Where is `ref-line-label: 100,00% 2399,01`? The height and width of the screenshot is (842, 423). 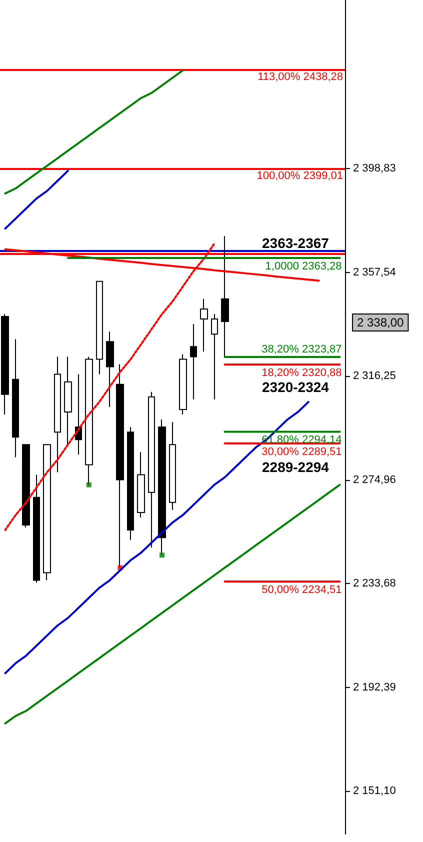 ref-line-label: 100,00% 2399,01 is located at coordinates (299, 176).